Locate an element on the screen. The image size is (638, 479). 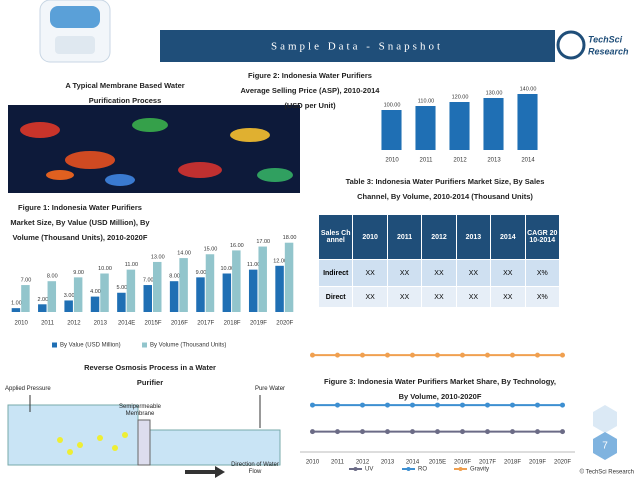
value-label: 3.00 is located at coordinates (69, 296).